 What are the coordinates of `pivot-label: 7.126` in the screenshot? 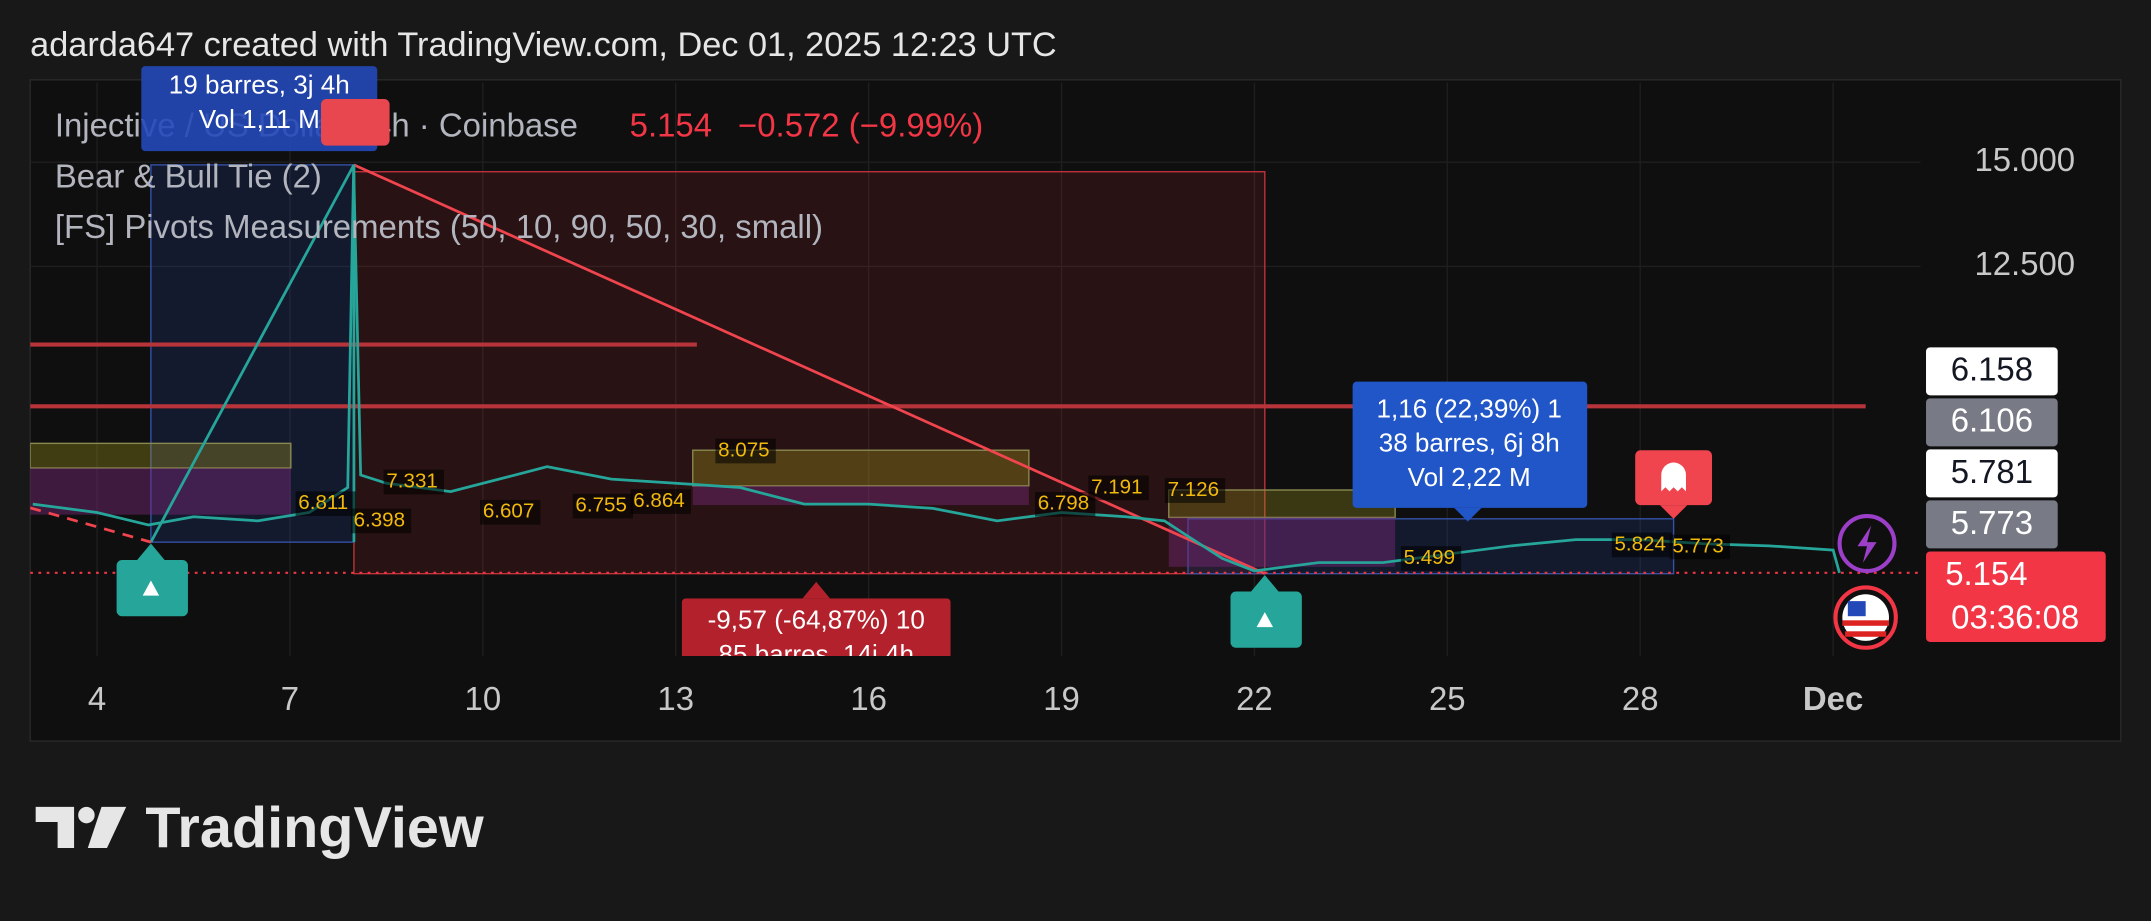 It's located at (1193, 489).